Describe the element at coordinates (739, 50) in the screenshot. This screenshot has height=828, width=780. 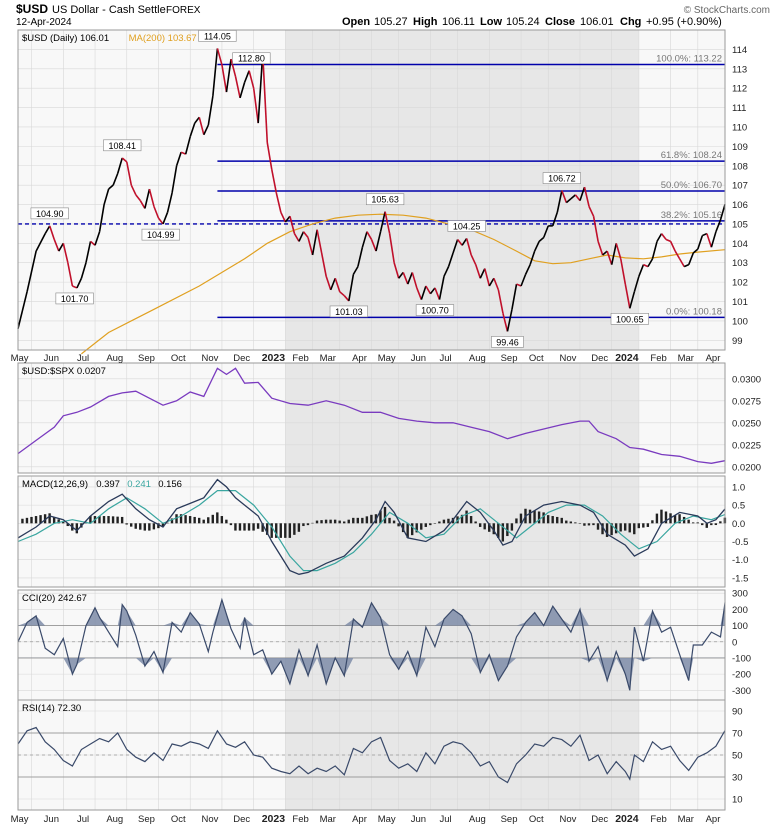
I see `price-y-tick-label: 114` at that location.